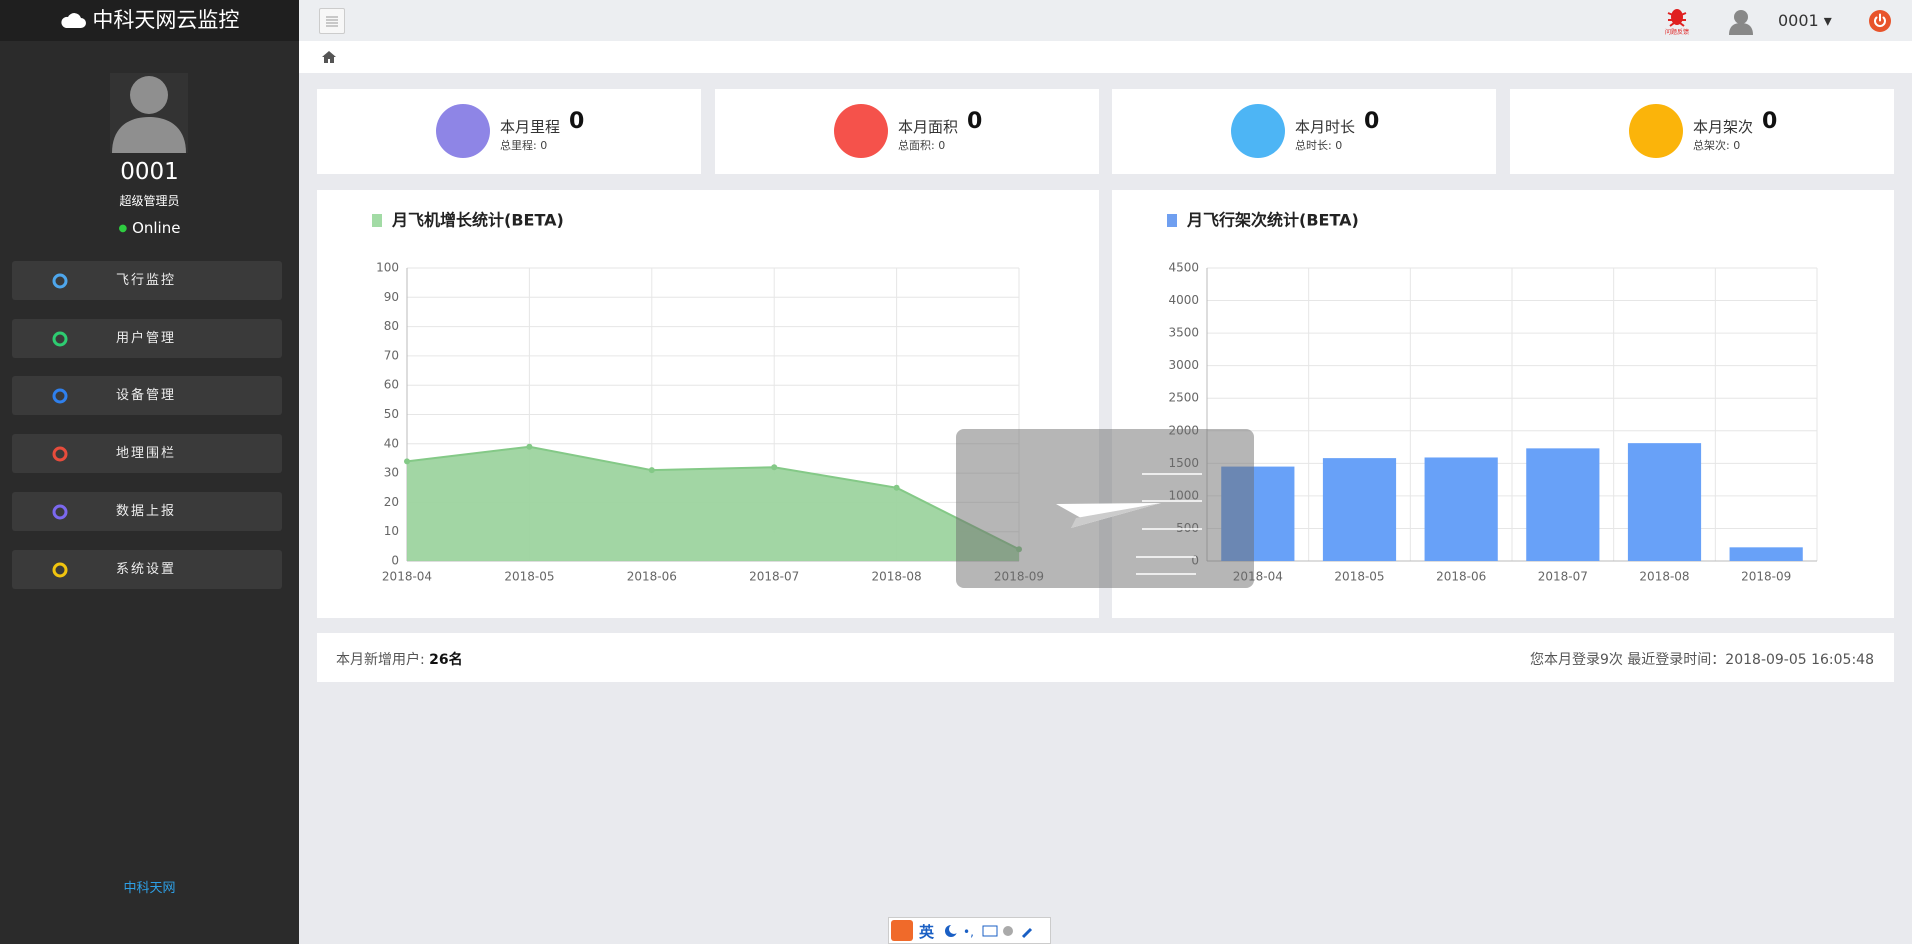 This screenshot has height=944, width=1912. Describe the element at coordinates (391, 355) in the screenshot. I see `y-tick-label: 70` at that location.